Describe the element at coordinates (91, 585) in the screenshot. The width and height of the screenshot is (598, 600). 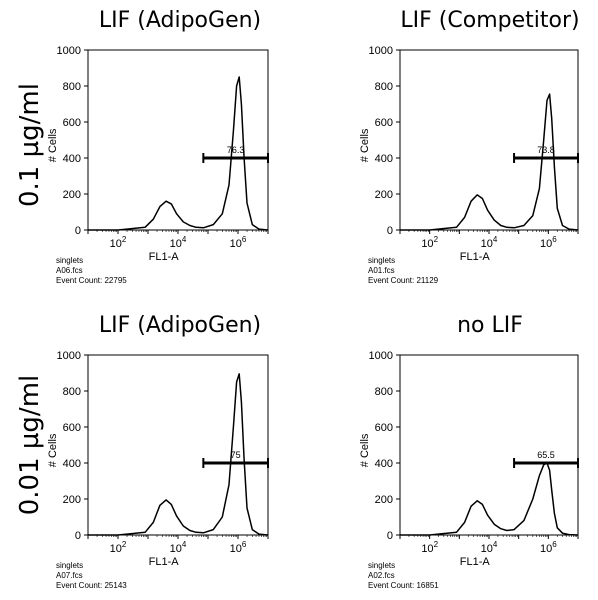
I see `sample-info-line: Event Count: 25143` at that location.